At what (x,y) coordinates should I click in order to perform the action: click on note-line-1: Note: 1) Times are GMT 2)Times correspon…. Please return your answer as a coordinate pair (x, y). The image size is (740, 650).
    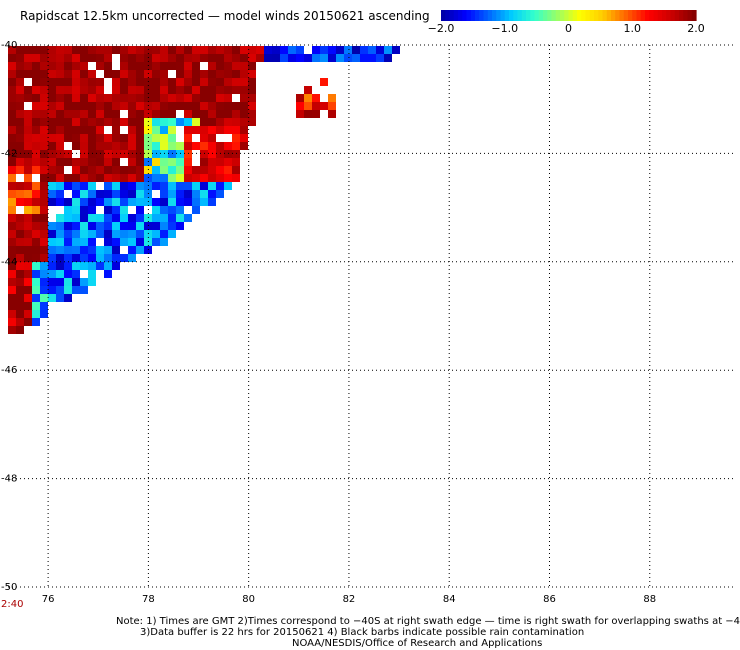
    Looking at the image, I should click on (428, 621).